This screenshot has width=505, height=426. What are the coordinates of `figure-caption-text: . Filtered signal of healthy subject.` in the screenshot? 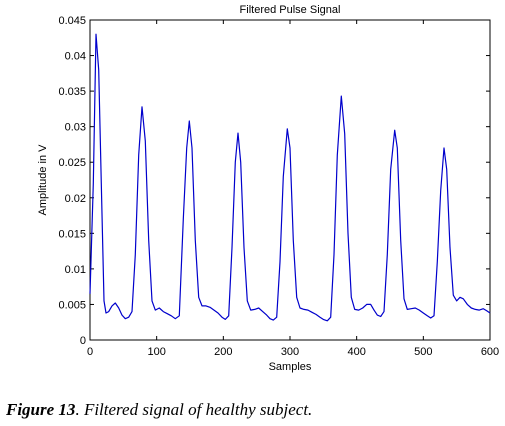 It's located at (194, 409).